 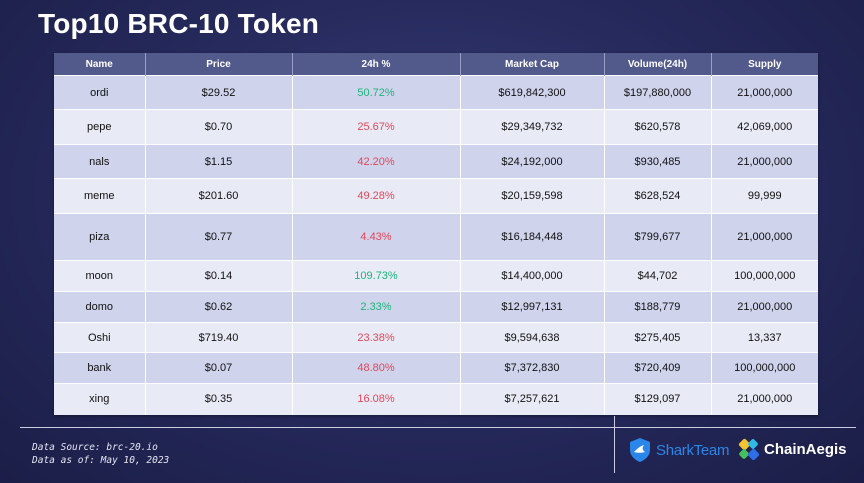 I want to click on cell-name: pepe, so click(x=100, y=127).